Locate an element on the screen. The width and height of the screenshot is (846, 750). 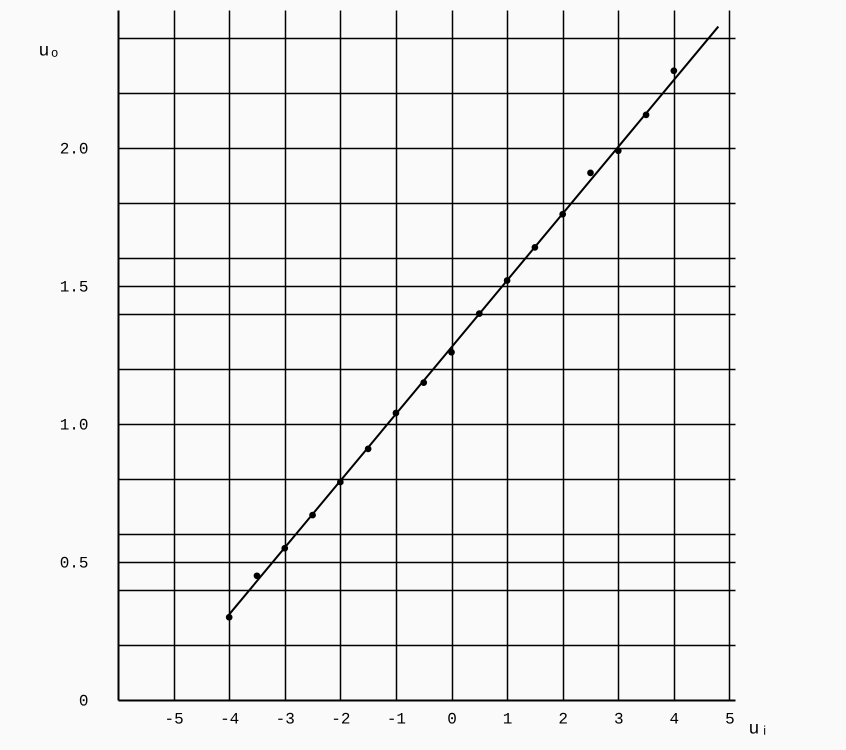
x-tick-label: 5 is located at coordinates (730, 719).